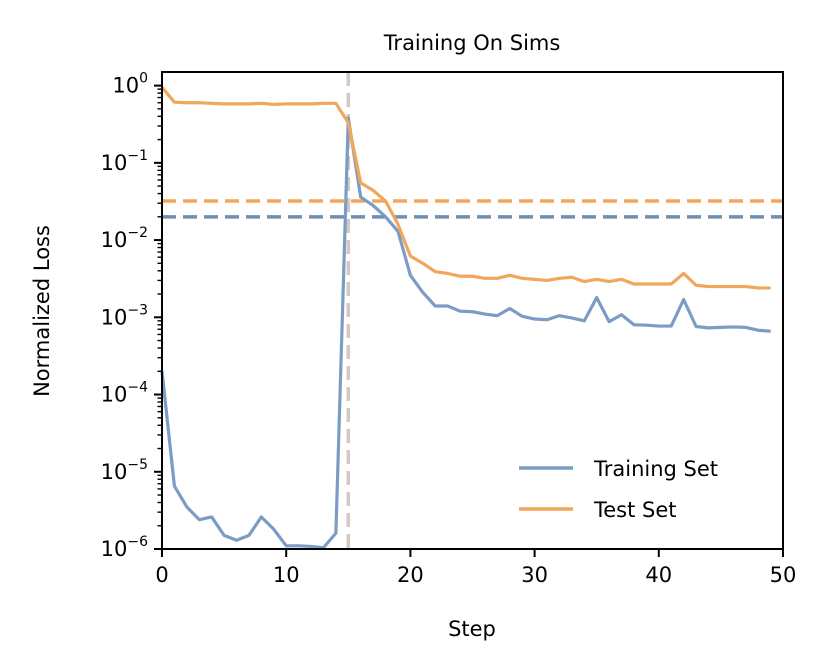  Describe the element at coordinates (124, 393) in the screenshot. I see `y-tick-label: 10⁻⁴` at that location.